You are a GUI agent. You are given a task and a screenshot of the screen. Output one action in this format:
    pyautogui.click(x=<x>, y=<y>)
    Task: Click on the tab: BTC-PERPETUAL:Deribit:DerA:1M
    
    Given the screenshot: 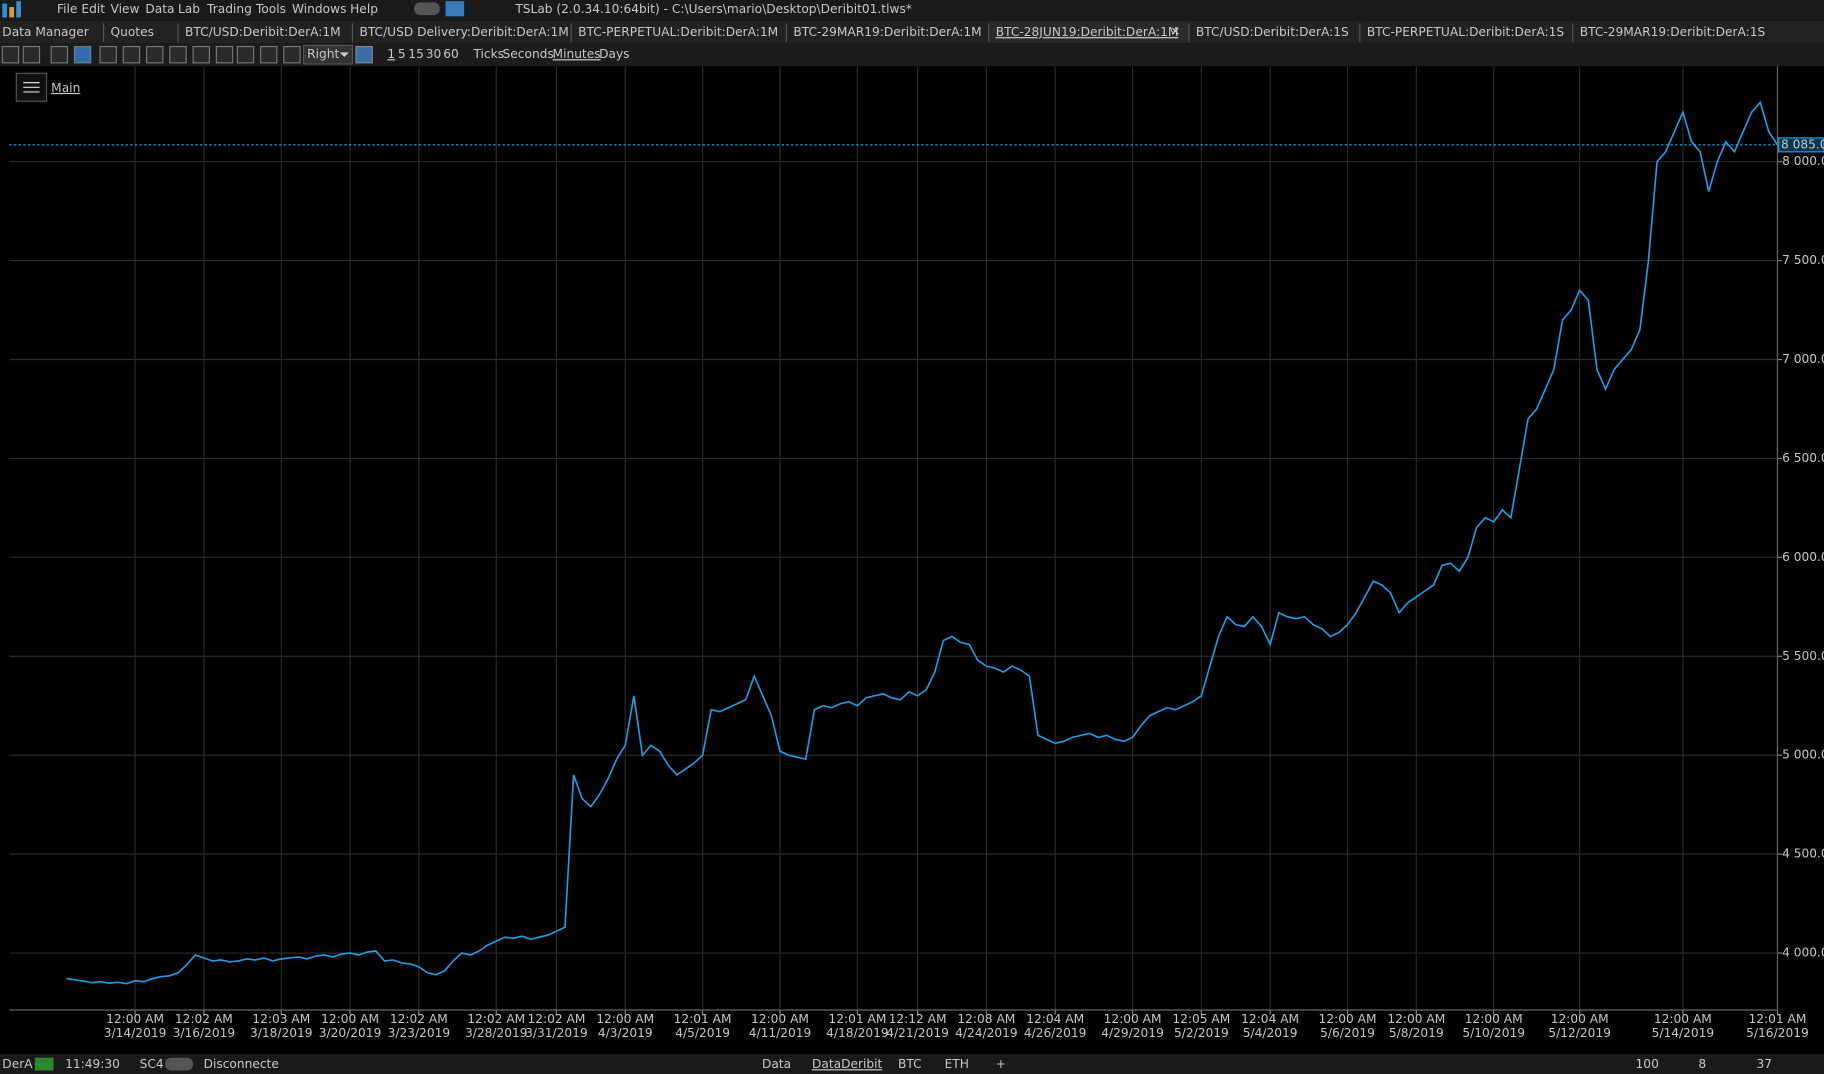 What is the action you would take?
    pyautogui.click(x=678, y=32)
    